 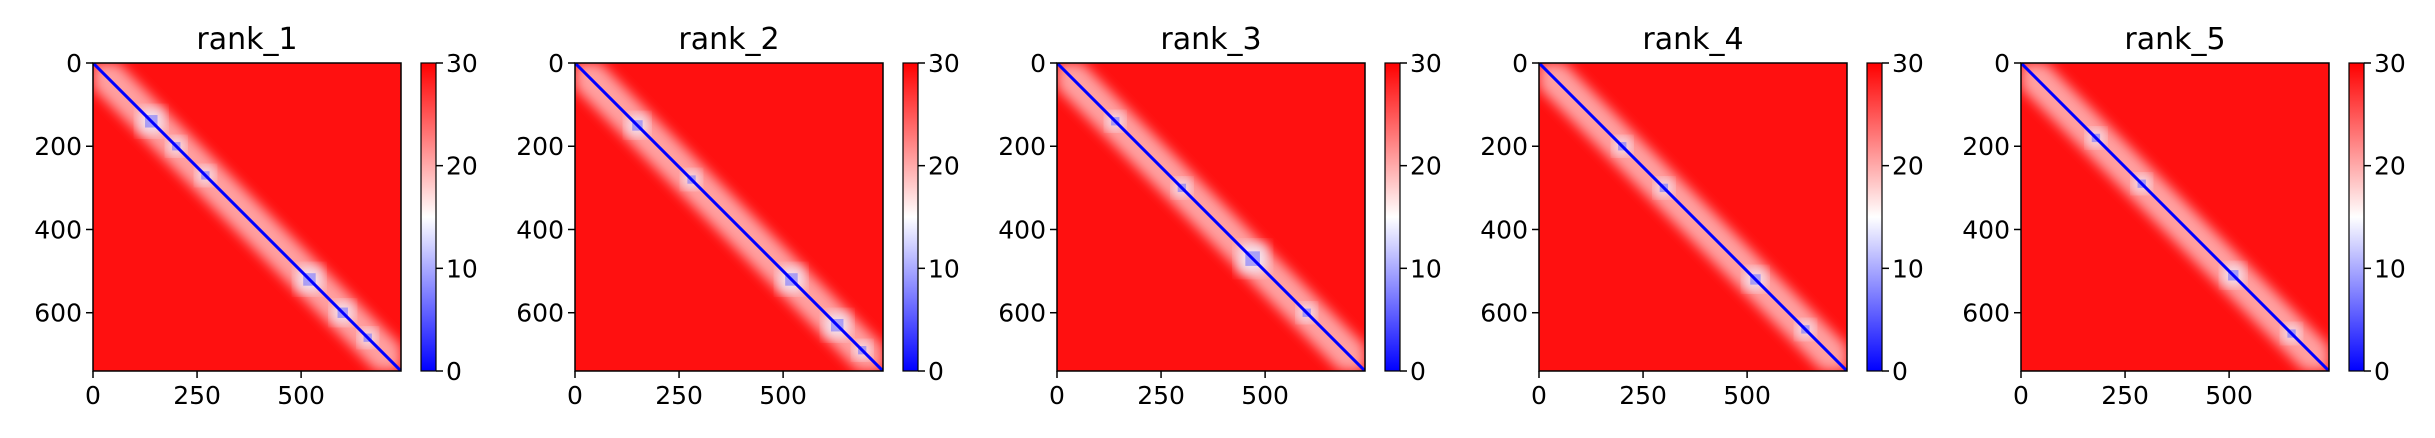 What do you see at coordinates (728, 39) in the screenshot?
I see `panel-title: rank_2` at bounding box center [728, 39].